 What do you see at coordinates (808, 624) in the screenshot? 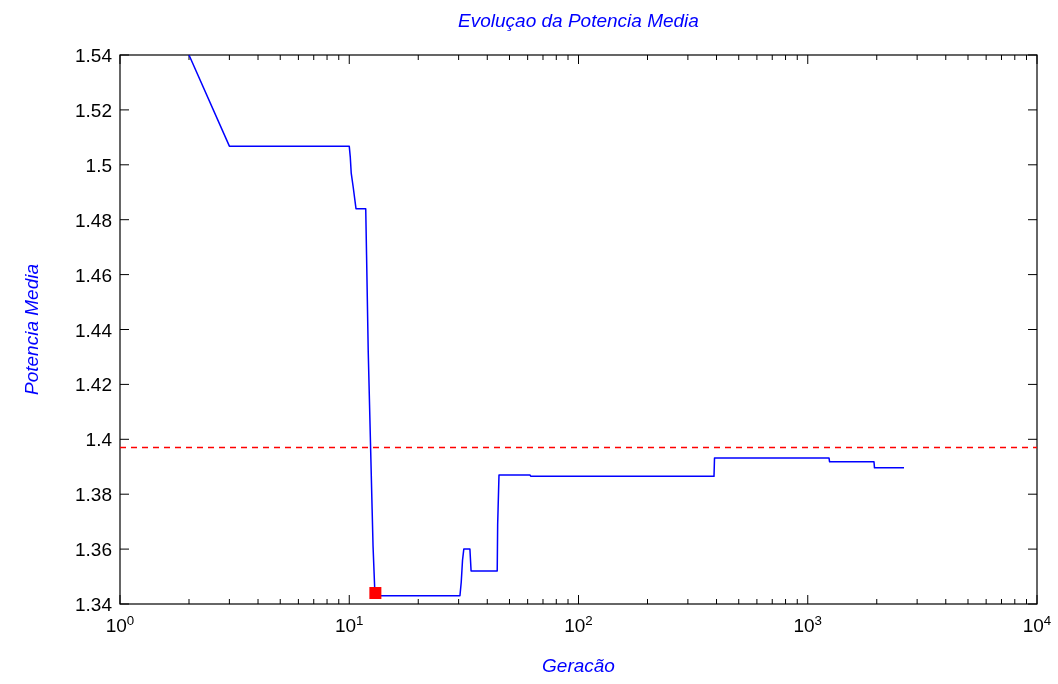
I see `x-tick-label: 10$^{3}$` at bounding box center [808, 624].